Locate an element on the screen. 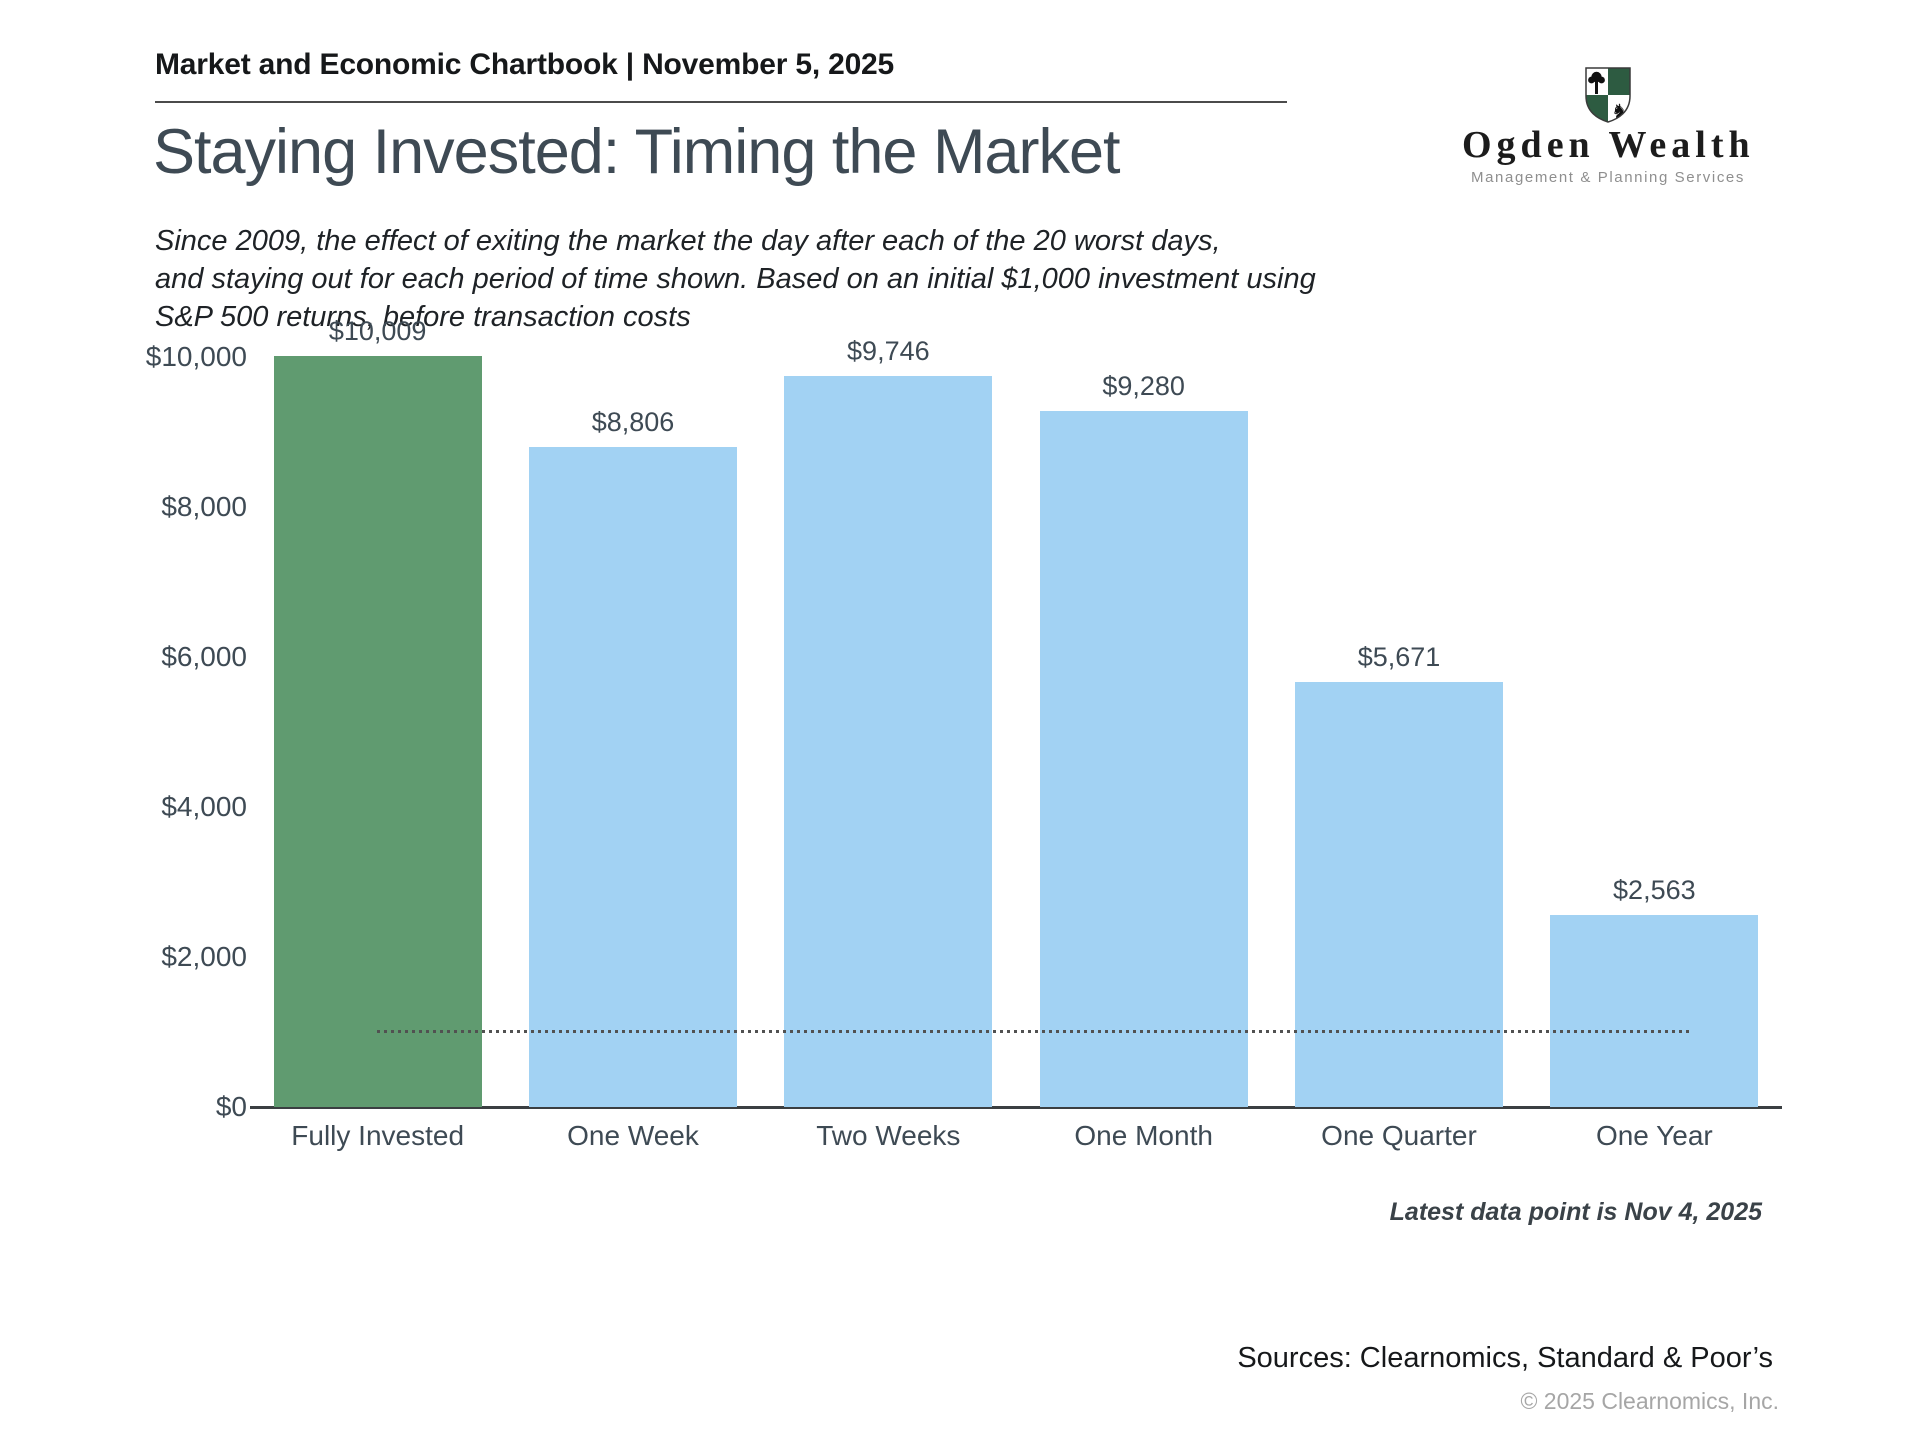  x-axis-category-label: One Year is located at coordinates (1654, 1135).